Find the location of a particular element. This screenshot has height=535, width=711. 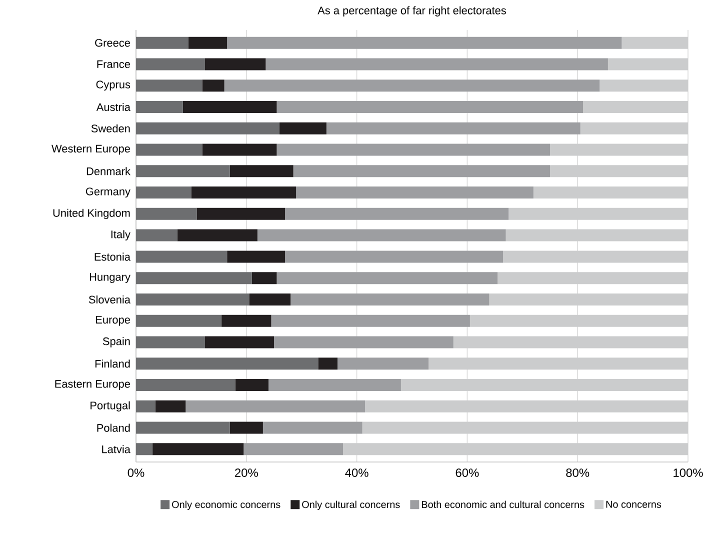

x-tick-label: 20% is located at coordinates (246, 472).